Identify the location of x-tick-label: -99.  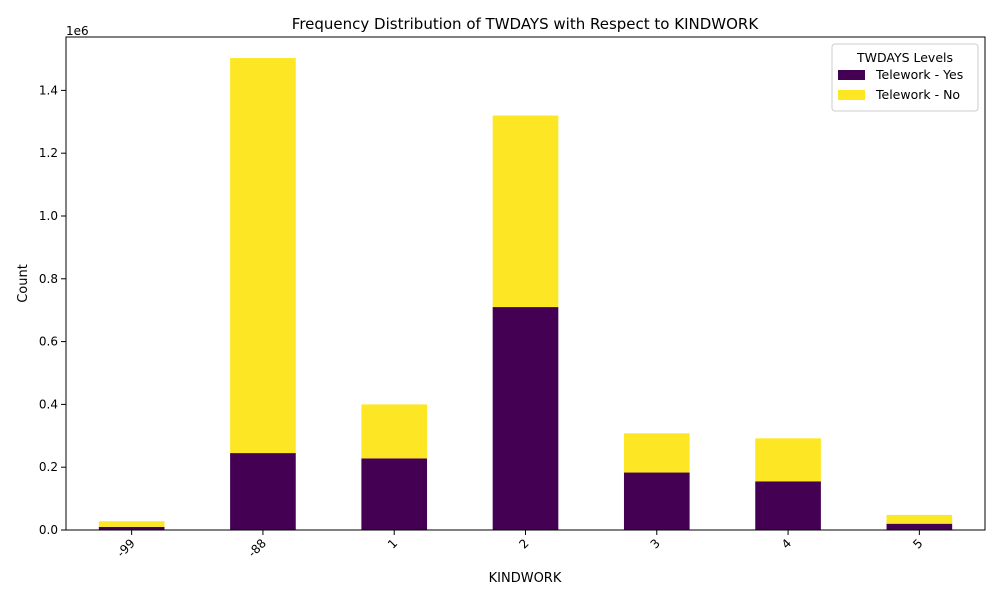
(126, 548).